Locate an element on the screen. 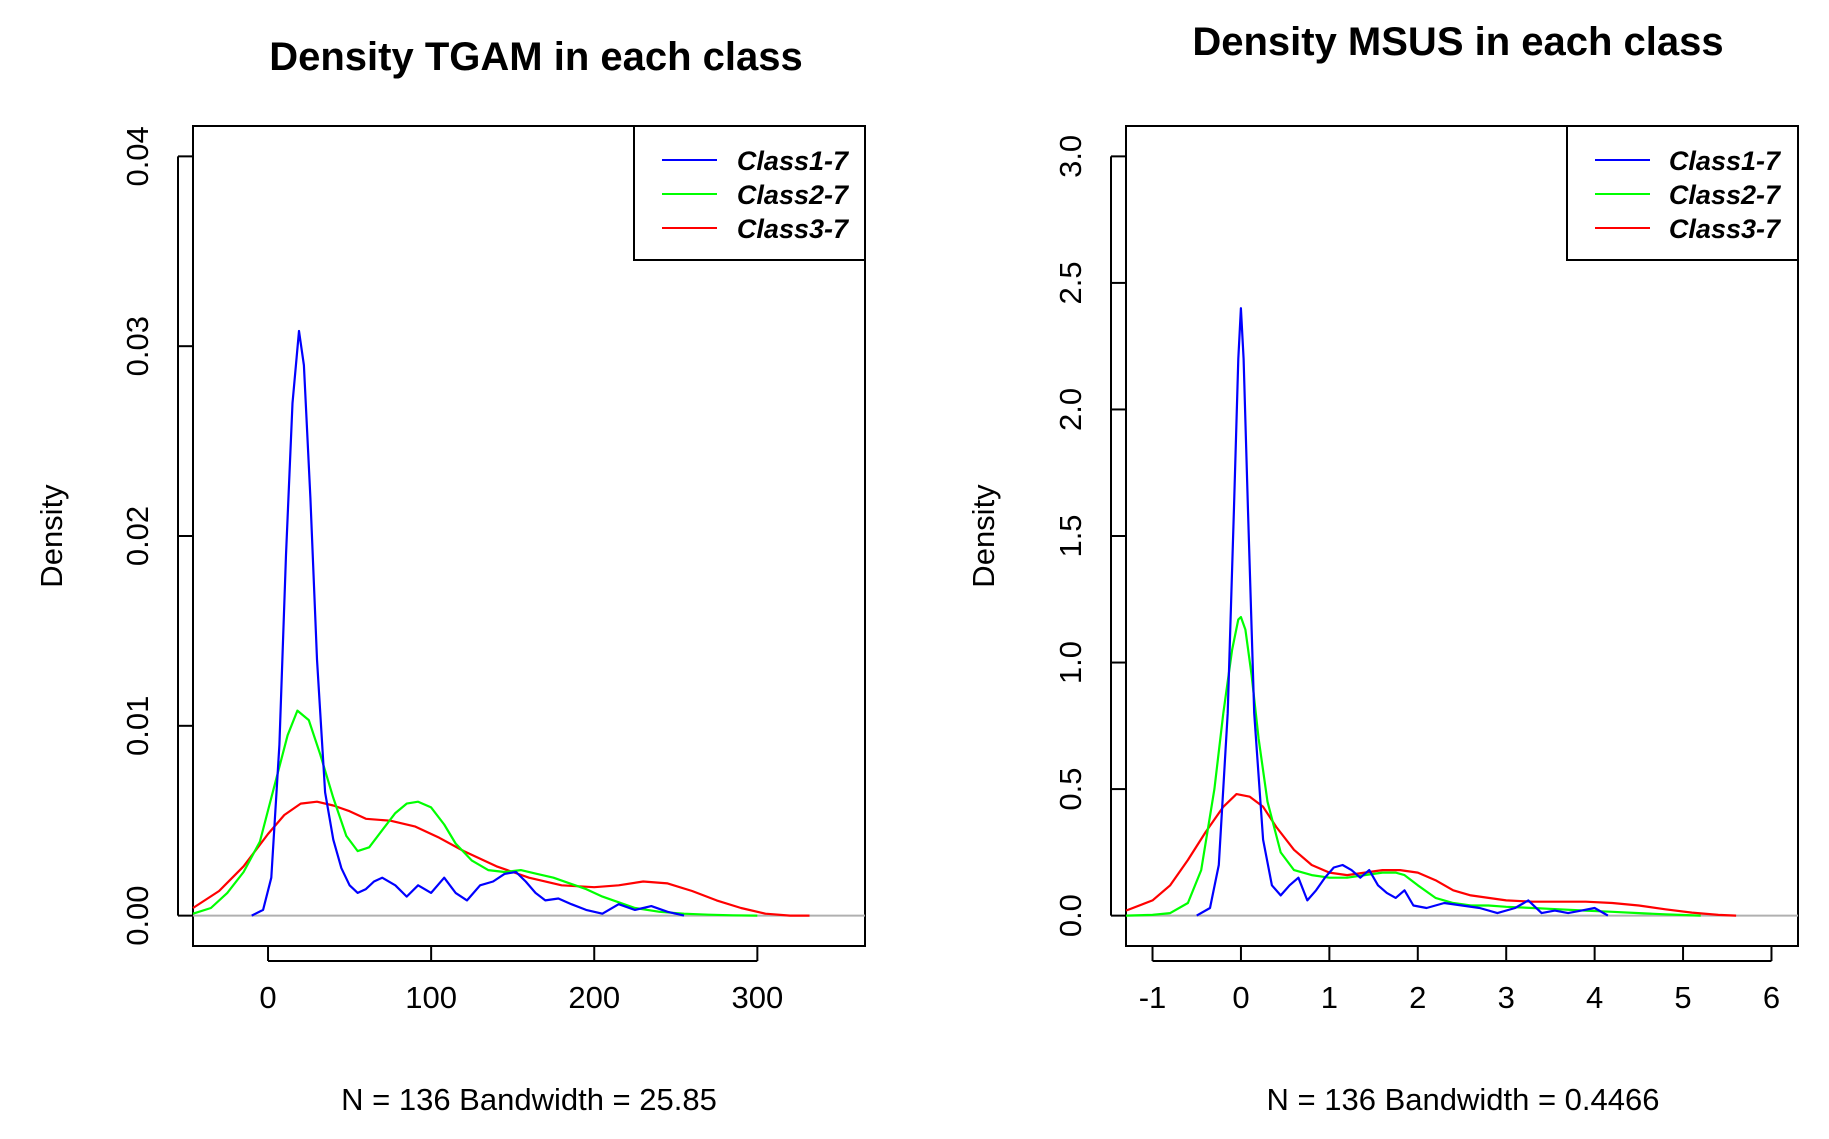 Image resolution: width=1829 pixels, height=1139 pixels. y-tick-label: 0.5 is located at coordinates (1070, 789).